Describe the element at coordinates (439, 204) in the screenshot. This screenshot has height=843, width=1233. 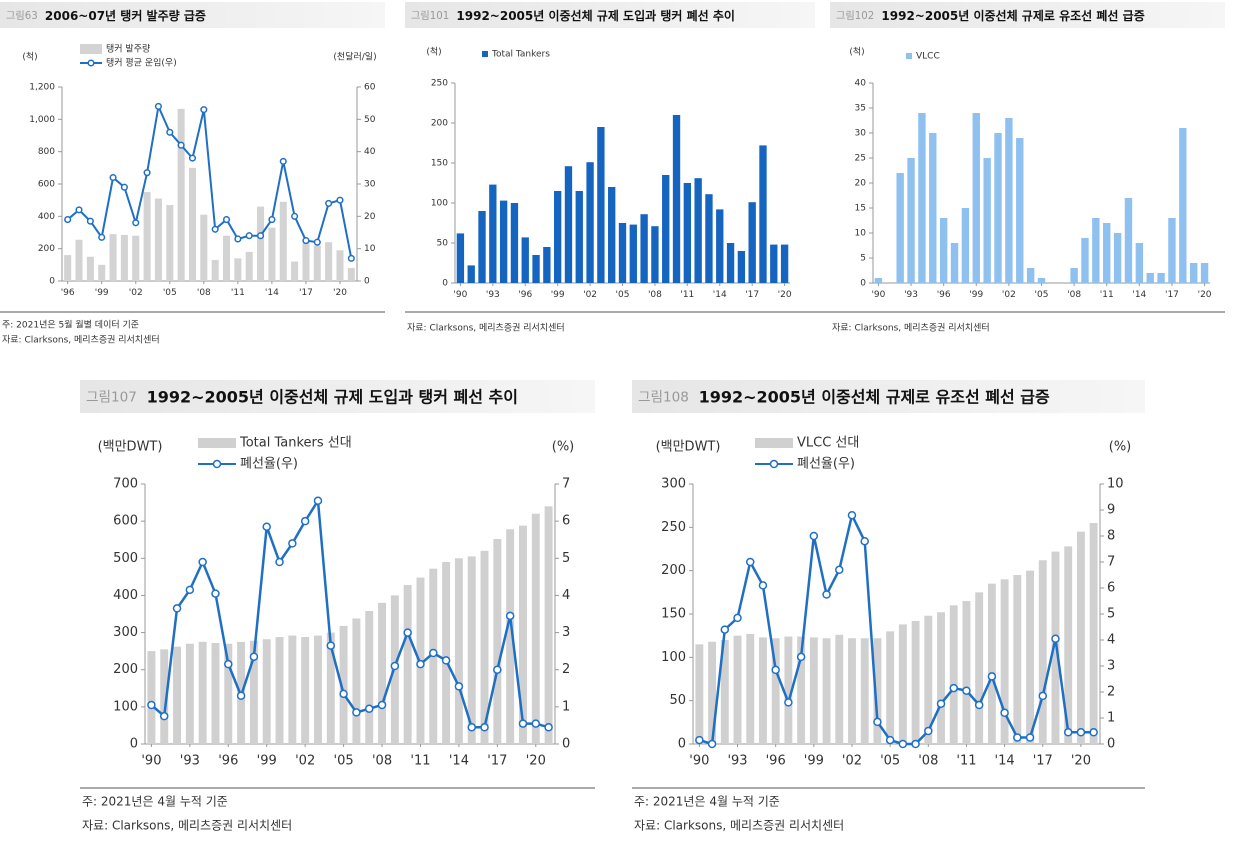
I see `y-tick-label: 100` at that location.